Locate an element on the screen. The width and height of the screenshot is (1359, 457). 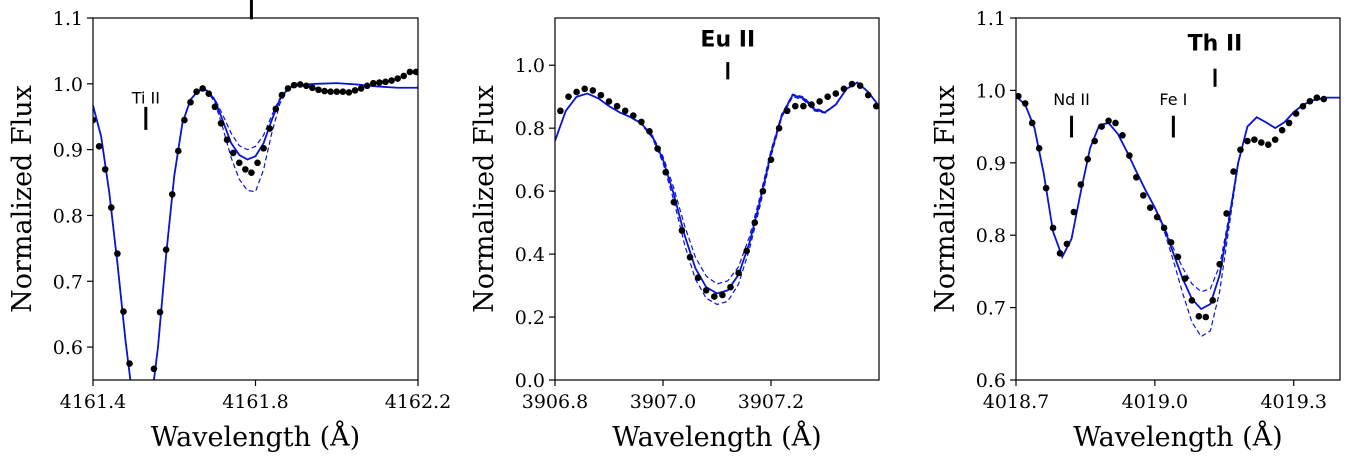
y-tick-label: 0.9 is located at coordinates (991, 164).